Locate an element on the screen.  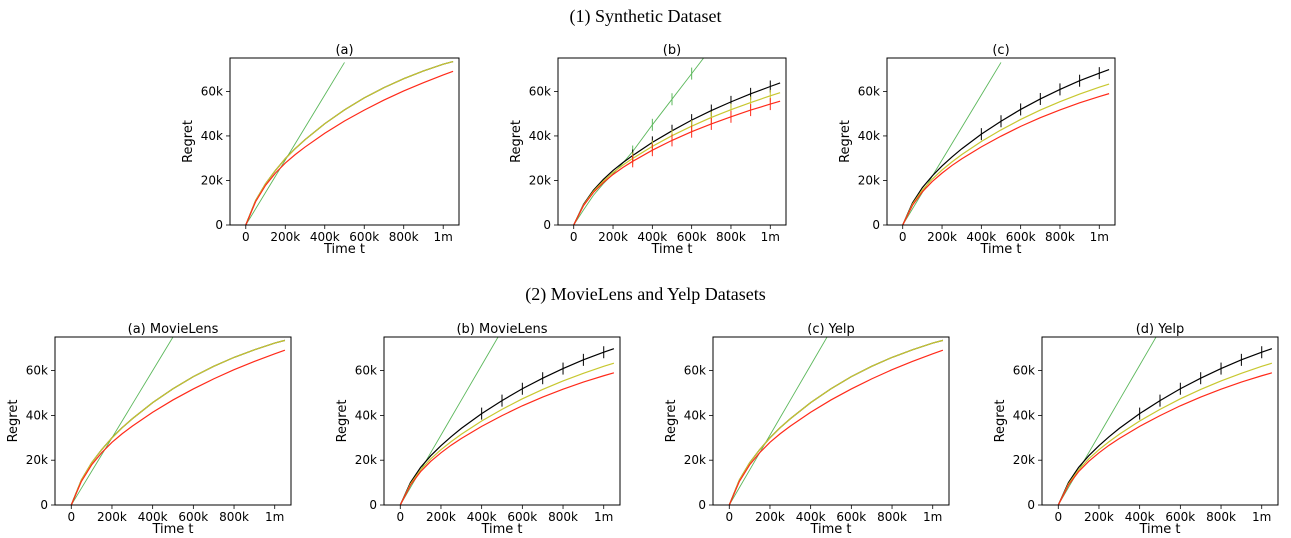
chart-title: (d) Yelp is located at coordinates (1160, 329).